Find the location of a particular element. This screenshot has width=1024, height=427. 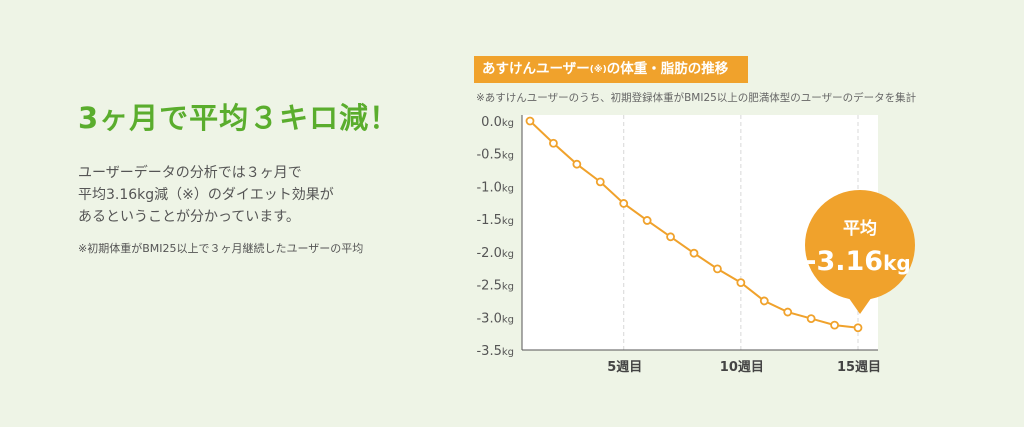

y-tick-label: -3.0kg is located at coordinates (495, 318).